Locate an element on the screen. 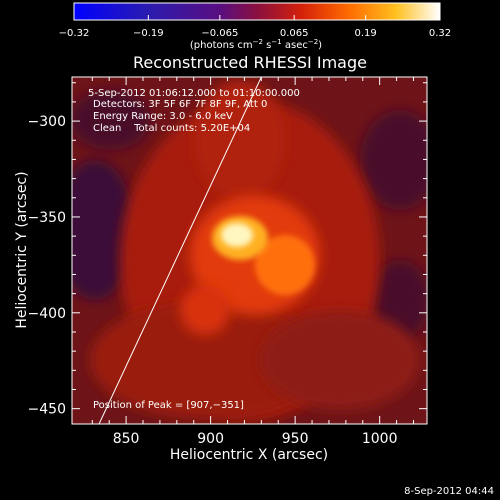 The image size is (500, 500). colorbar-tick-label: 0.19 is located at coordinates (366, 33).